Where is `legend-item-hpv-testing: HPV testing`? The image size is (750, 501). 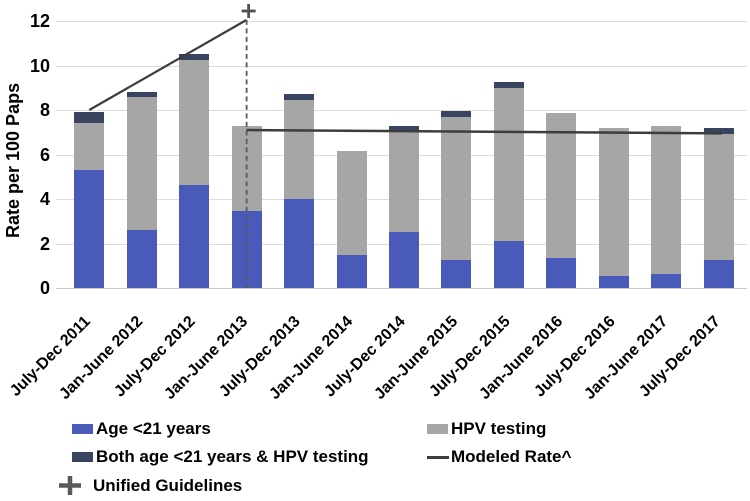
legend-item-hpv-testing: HPV testing is located at coordinates (486, 429).